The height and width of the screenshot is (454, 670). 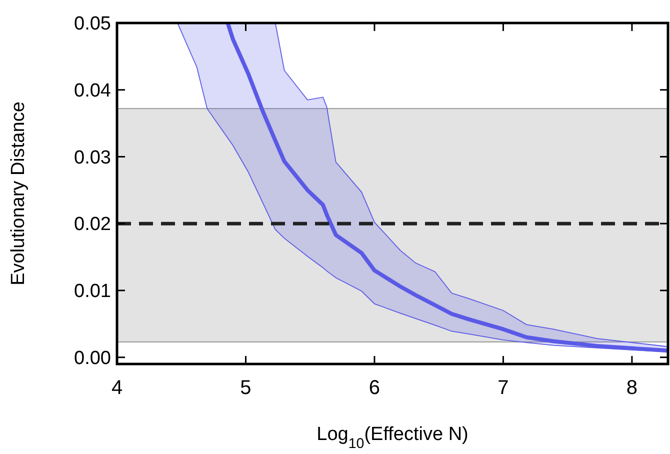 What do you see at coordinates (632, 388) in the screenshot?
I see `x-tick-label: 8` at bounding box center [632, 388].